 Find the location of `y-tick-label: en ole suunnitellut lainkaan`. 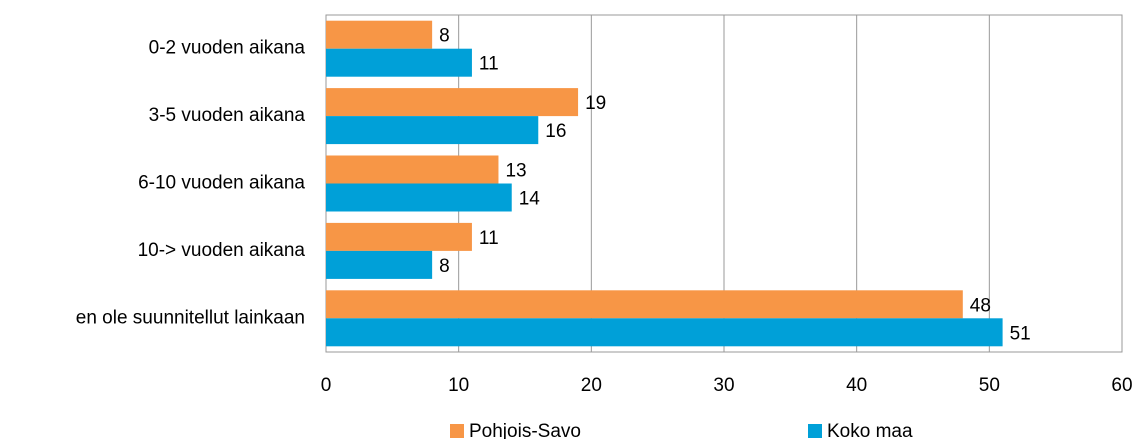

y-tick-label: en ole suunnitellut lainkaan is located at coordinates (190, 317).